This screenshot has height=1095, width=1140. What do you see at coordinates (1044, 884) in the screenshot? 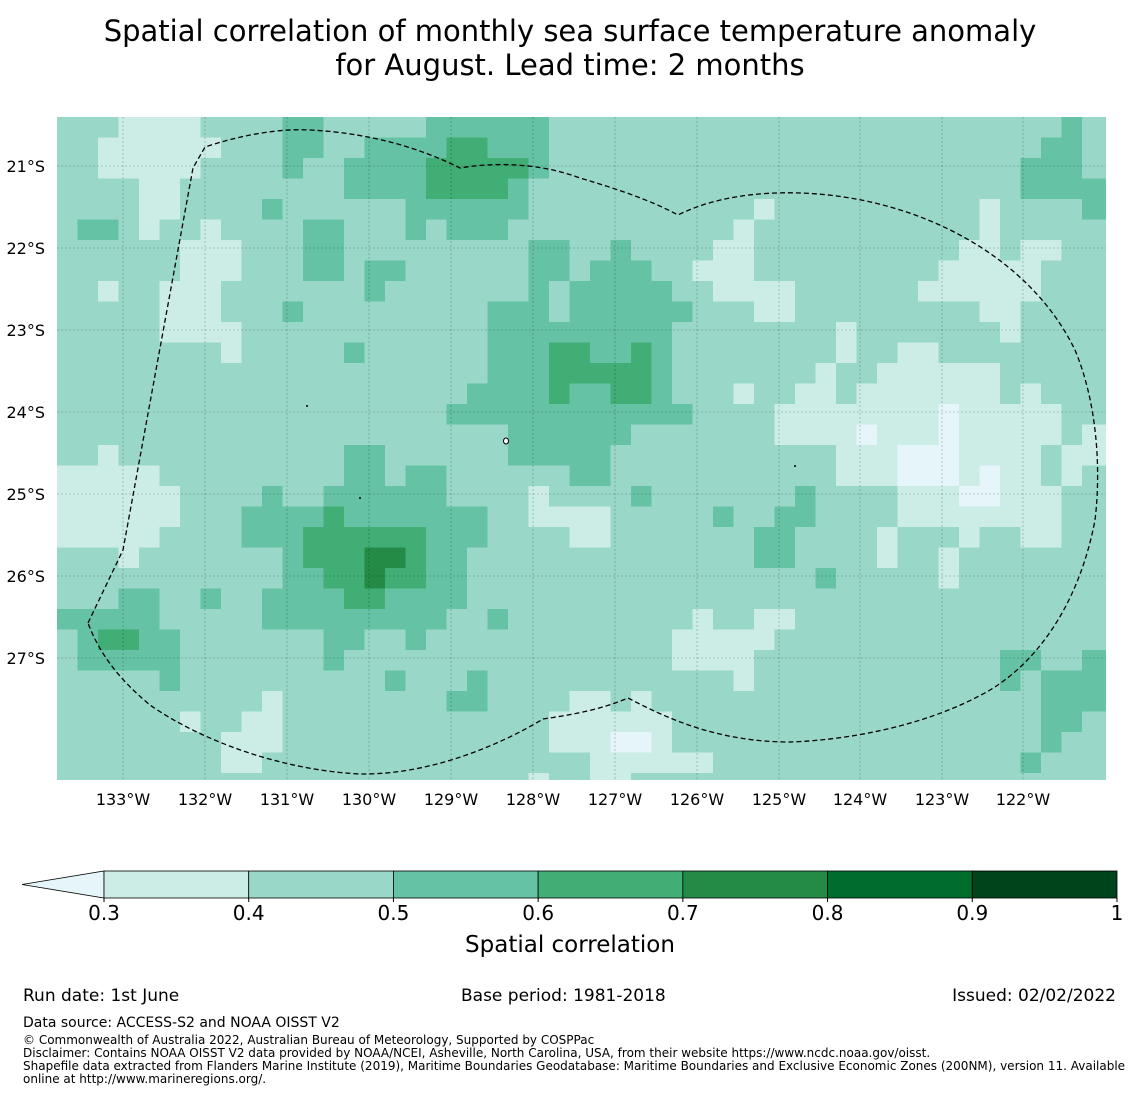
I see `colorbar-segment` at bounding box center [1044, 884].